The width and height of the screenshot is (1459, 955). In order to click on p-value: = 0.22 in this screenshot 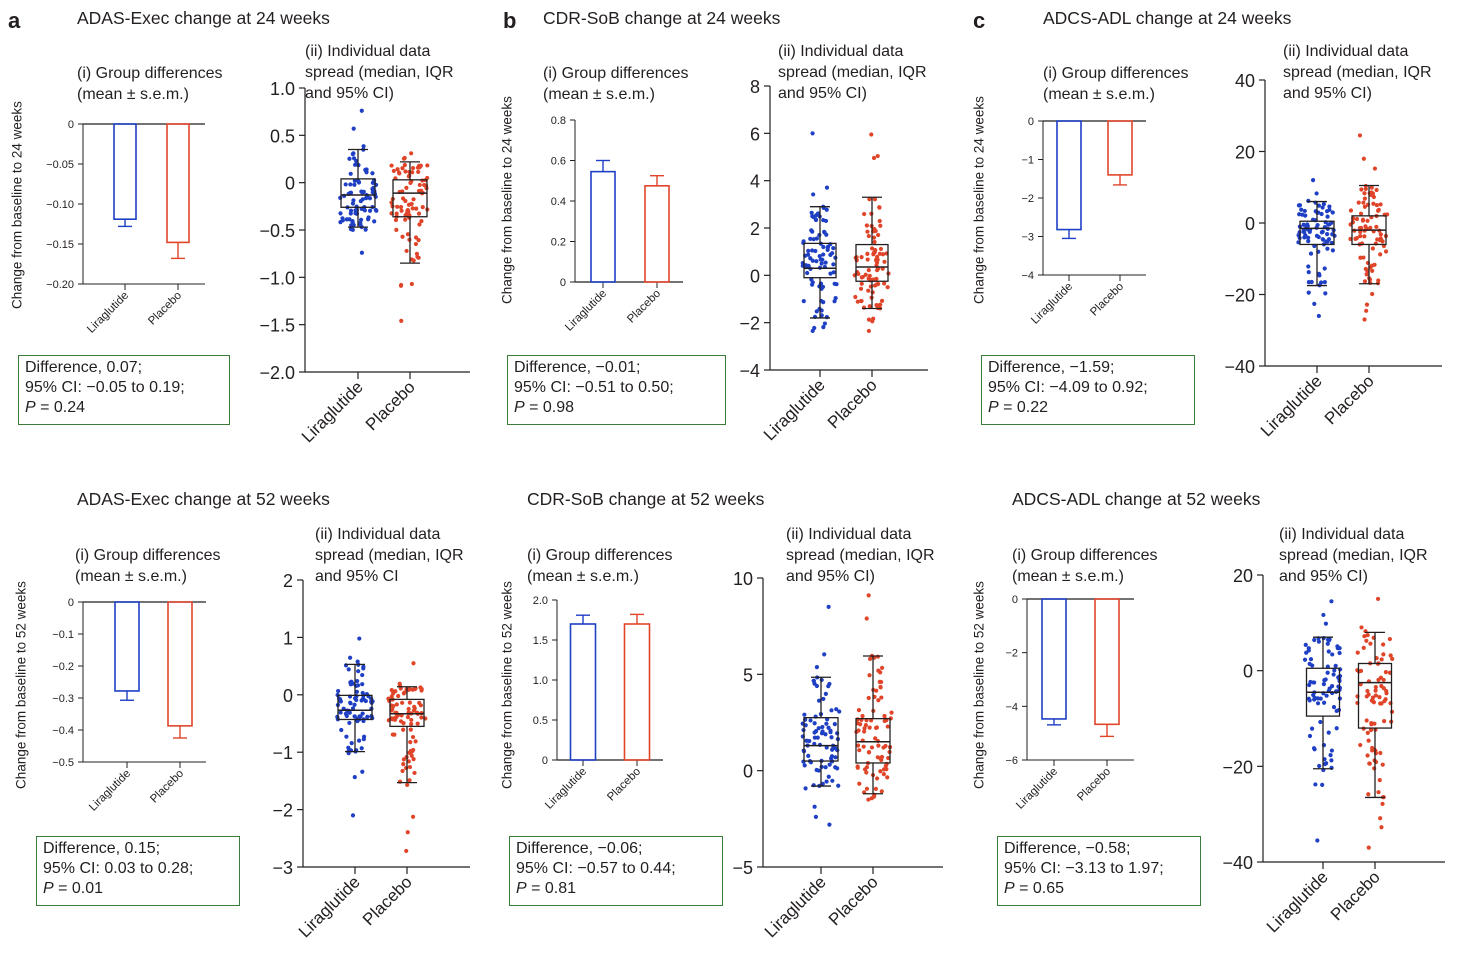, I will do `click(1023, 407)`.